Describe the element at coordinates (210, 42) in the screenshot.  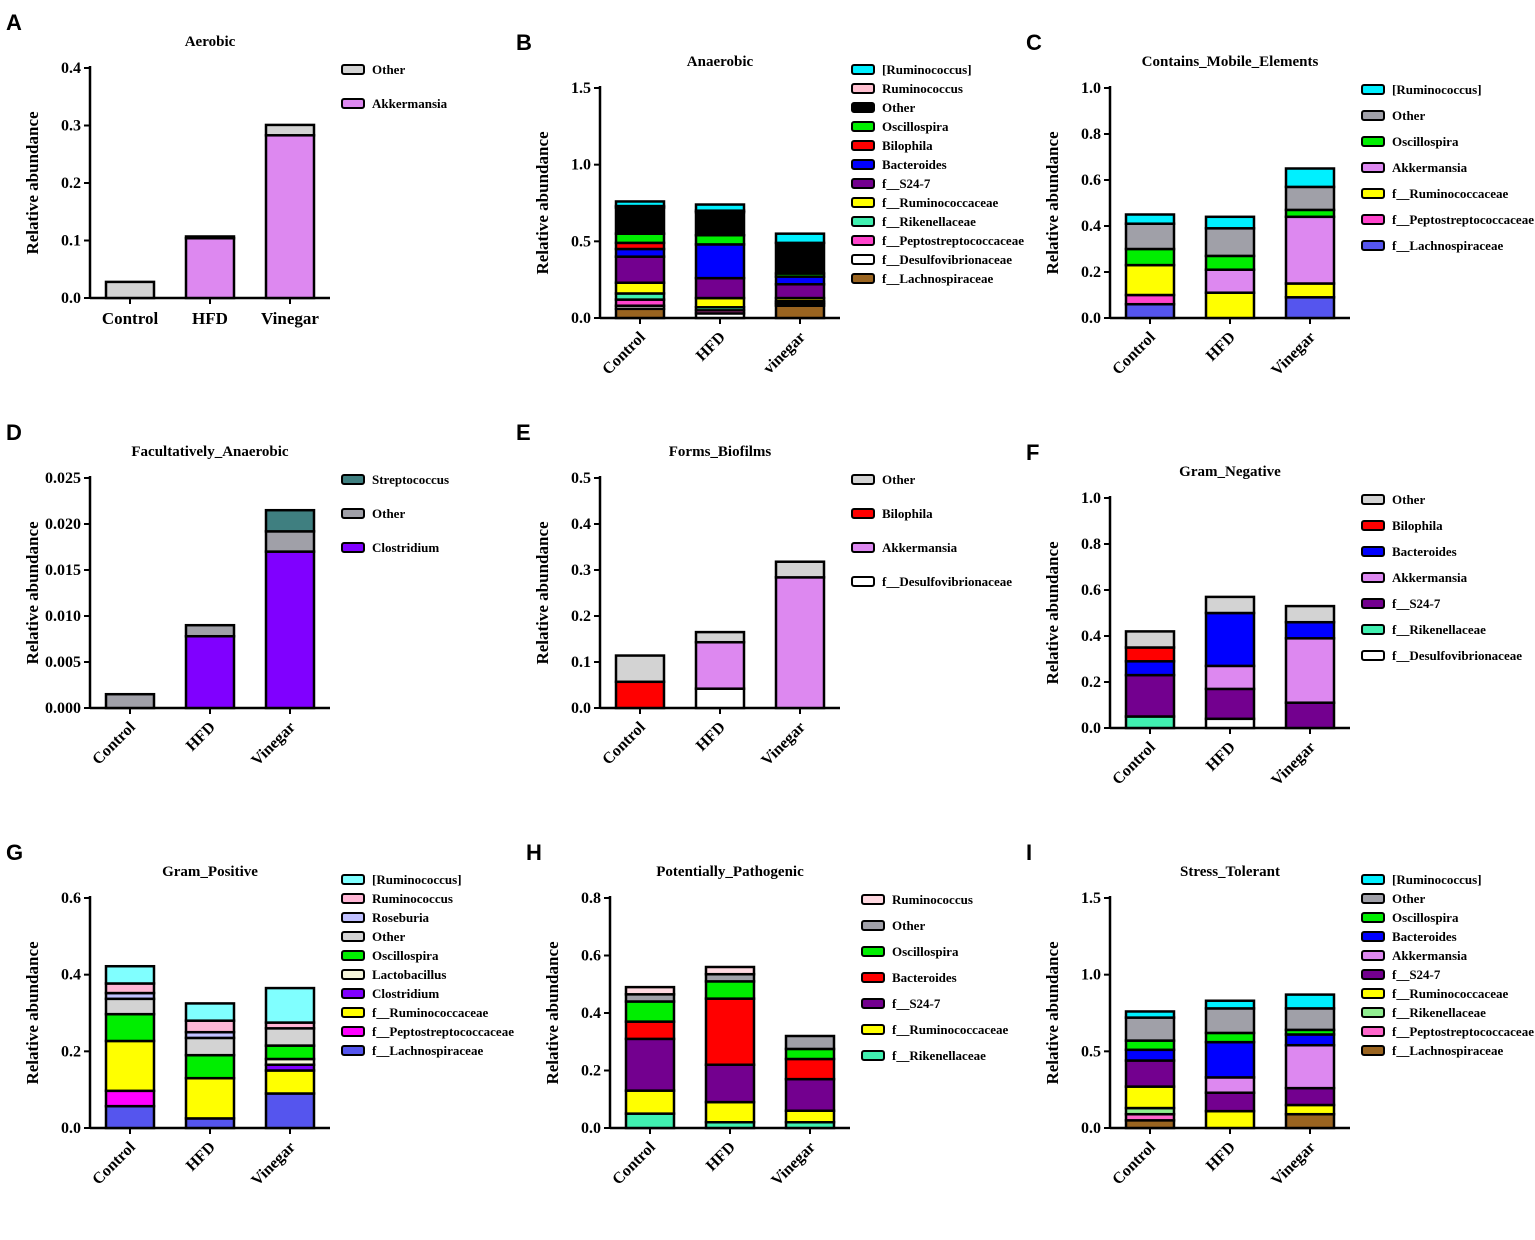
I see `chart-title: Aerobic` at that location.